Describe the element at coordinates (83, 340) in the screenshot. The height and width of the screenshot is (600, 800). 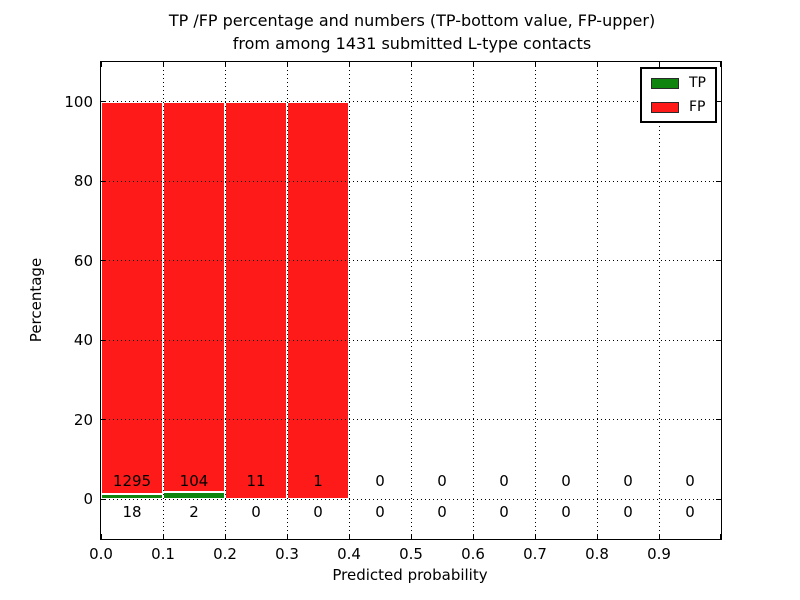
I see `y-tick-label: 40` at that location.